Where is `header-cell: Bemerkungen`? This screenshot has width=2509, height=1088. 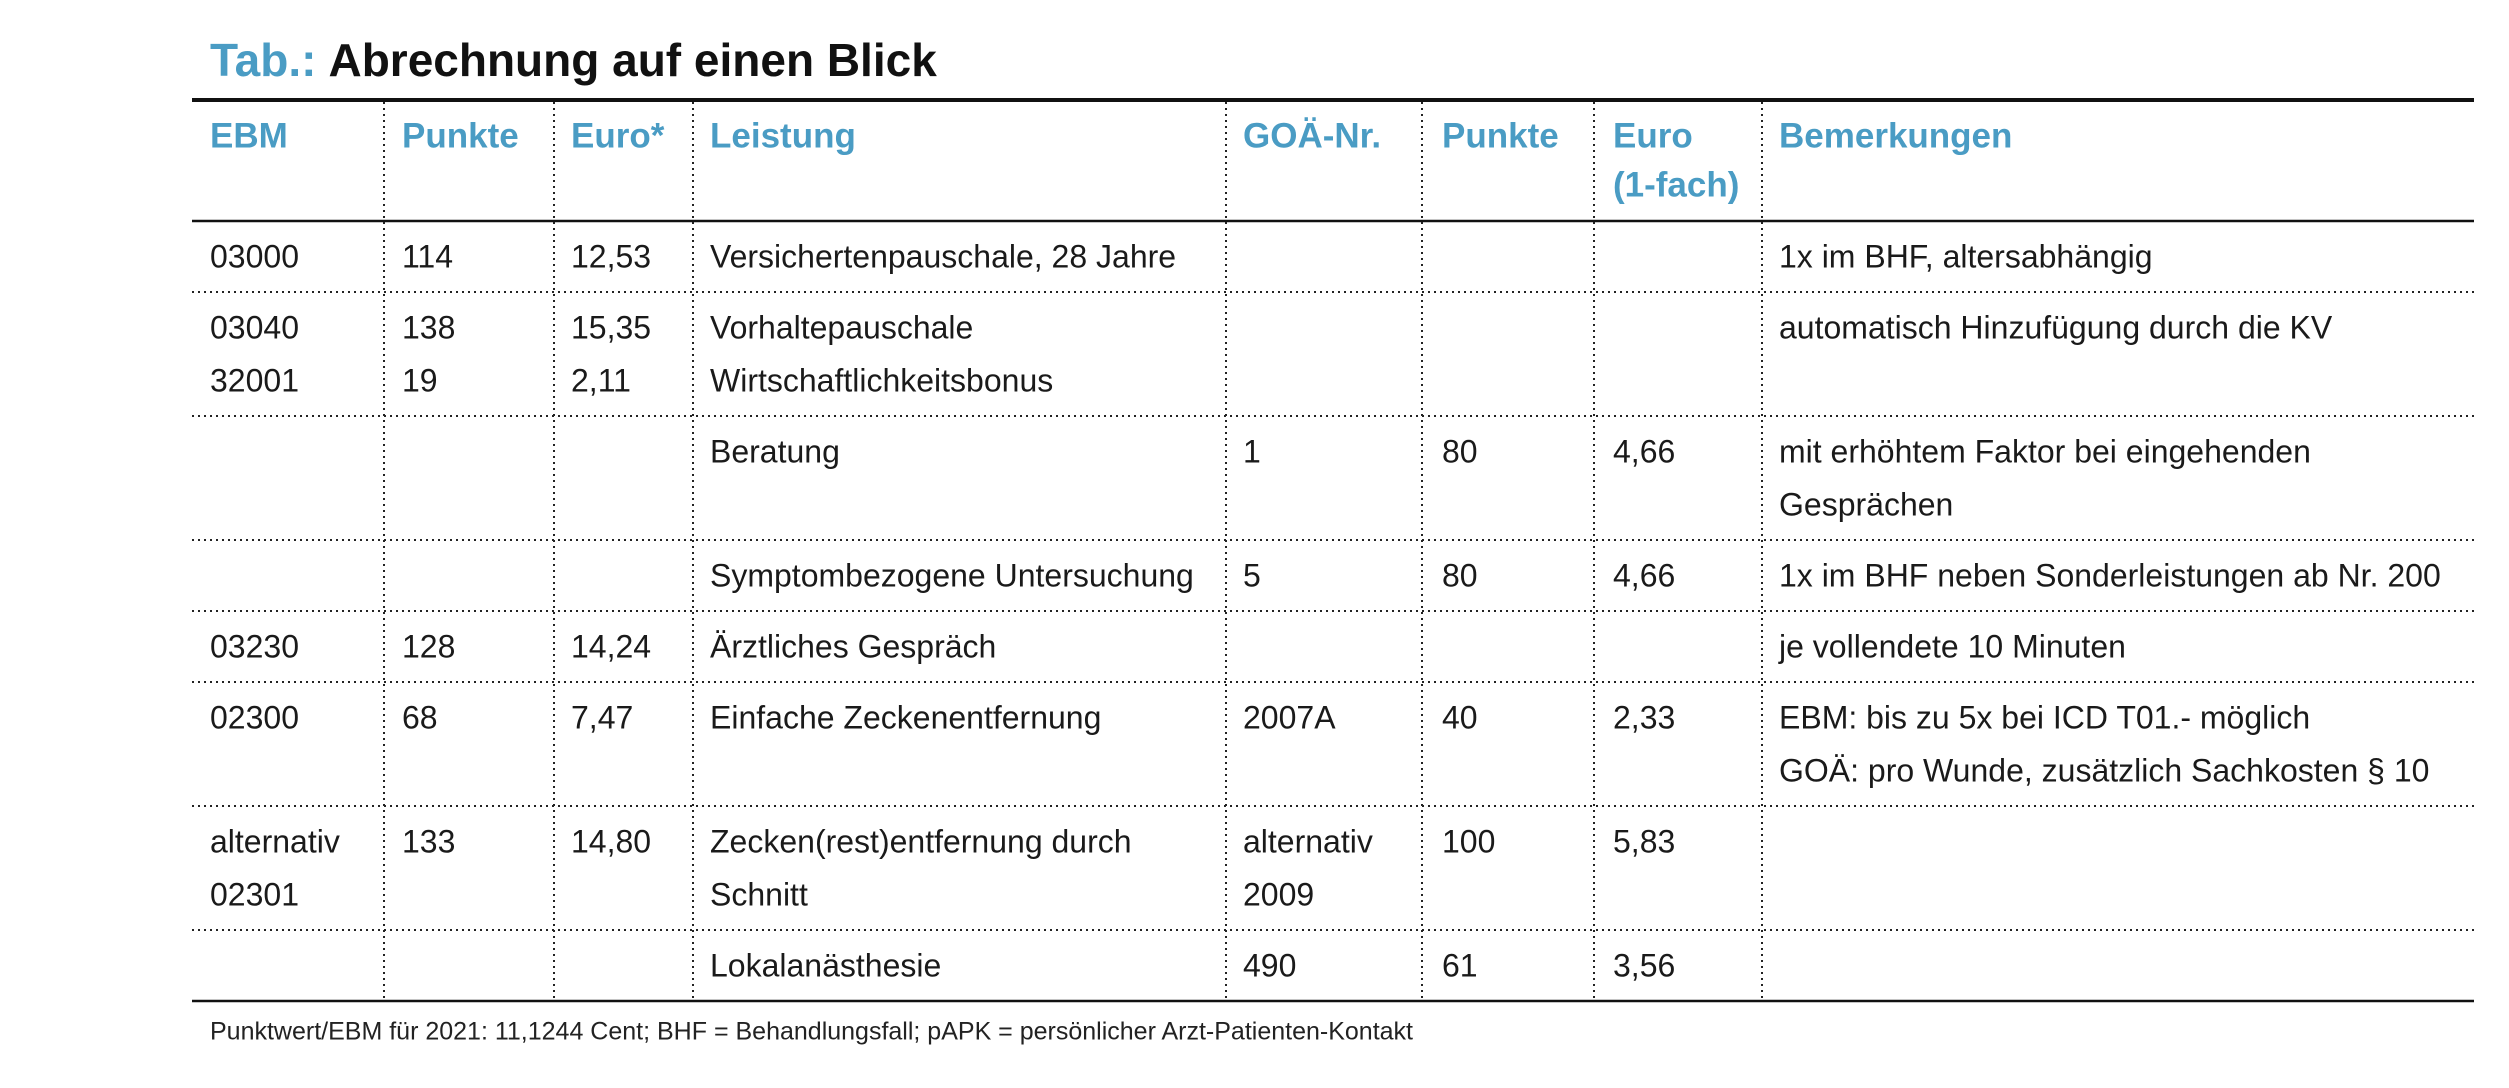 header-cell: Bemerkungen is located at coordinates (1895, 135).